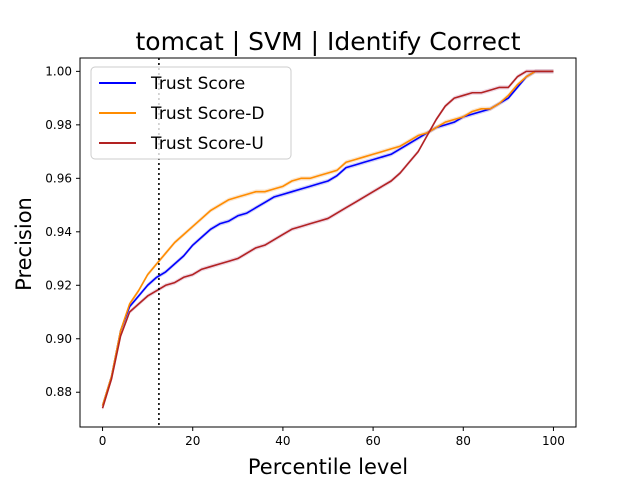 This screenshot has height=480, width=640. Describe the element at coordinates (553, 441) in the screenshot. I see `x-tick-label: 100` at that location.